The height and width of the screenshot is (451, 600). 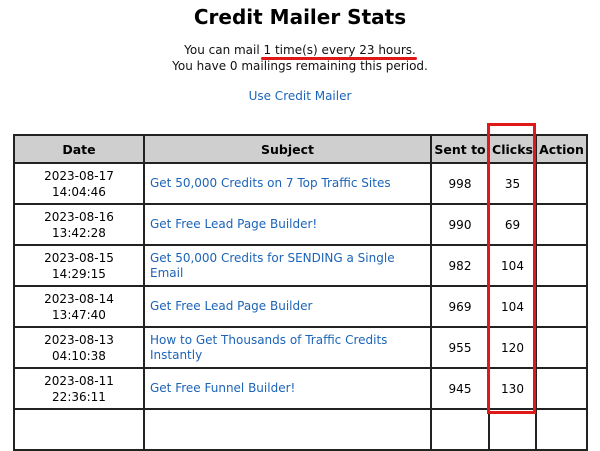 I want to click on date-cell: 2023-08-14 13:47:40, so click(x=79, y=306).